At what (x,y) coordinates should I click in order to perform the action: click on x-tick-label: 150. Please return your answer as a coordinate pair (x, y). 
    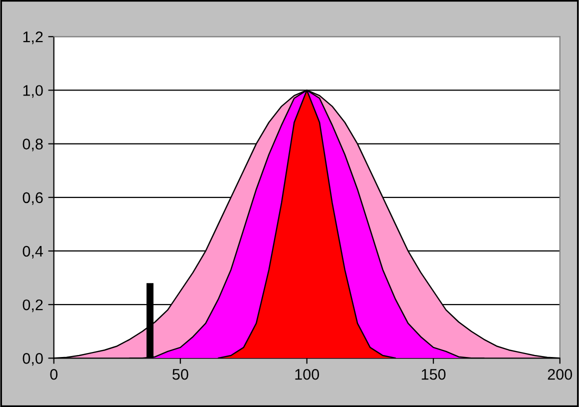
    Looking at the image, I should click on (434, 374).